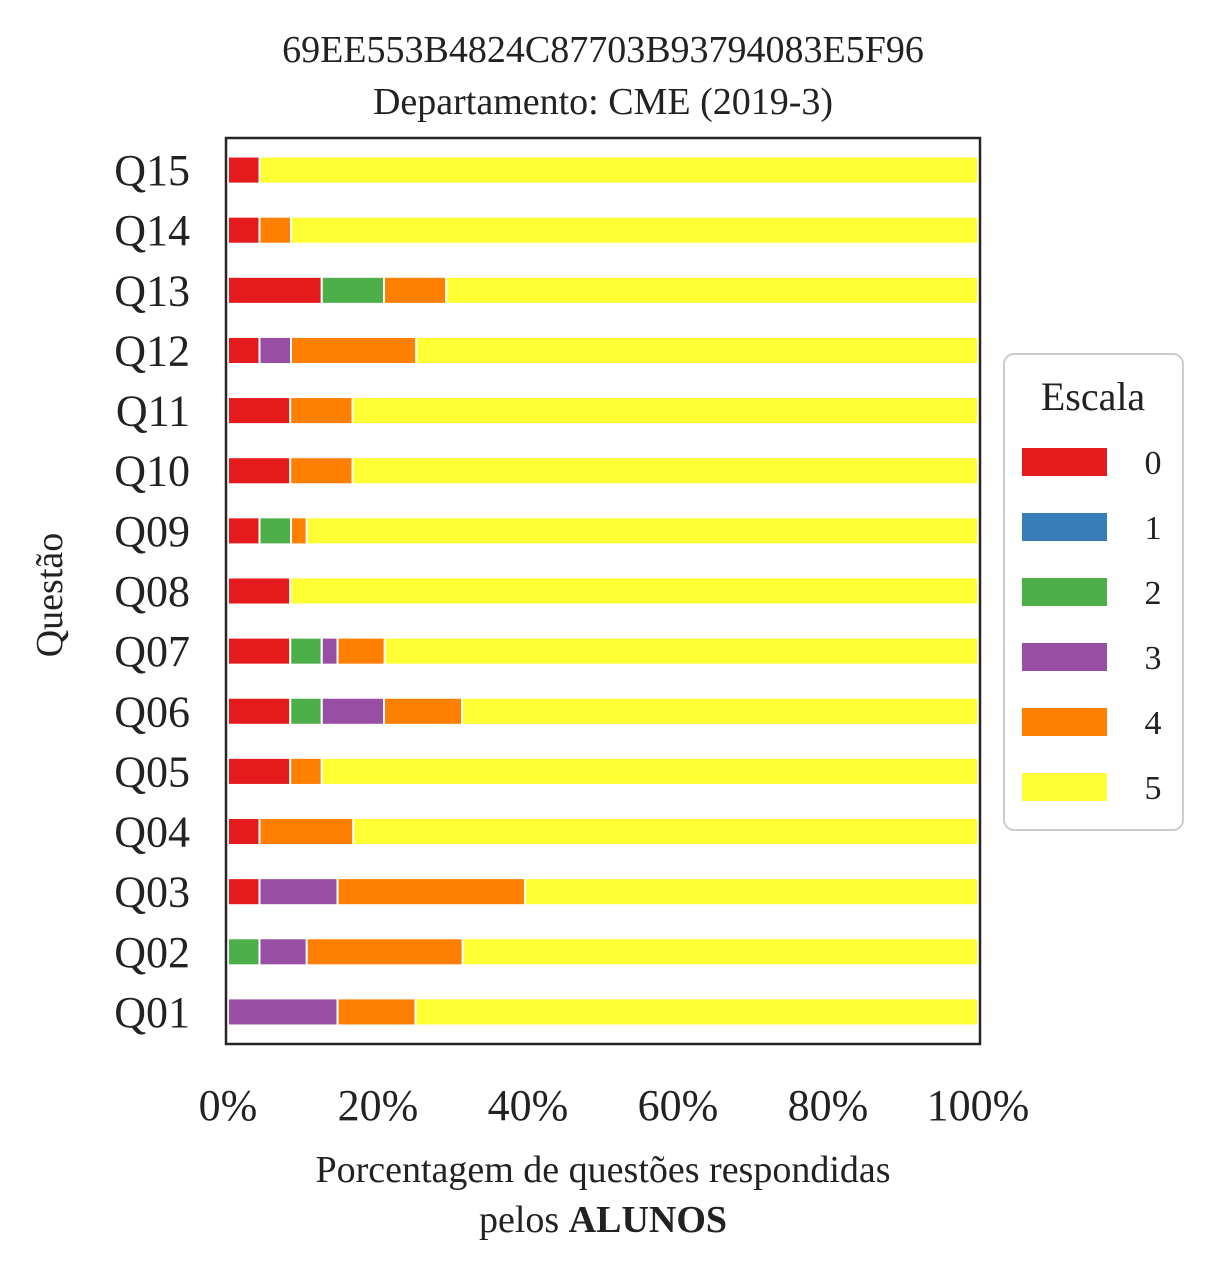 The width and height of the screenshot is (1213, 1275). I want to click on x-tick-5: 100%, so click(978, 1105).